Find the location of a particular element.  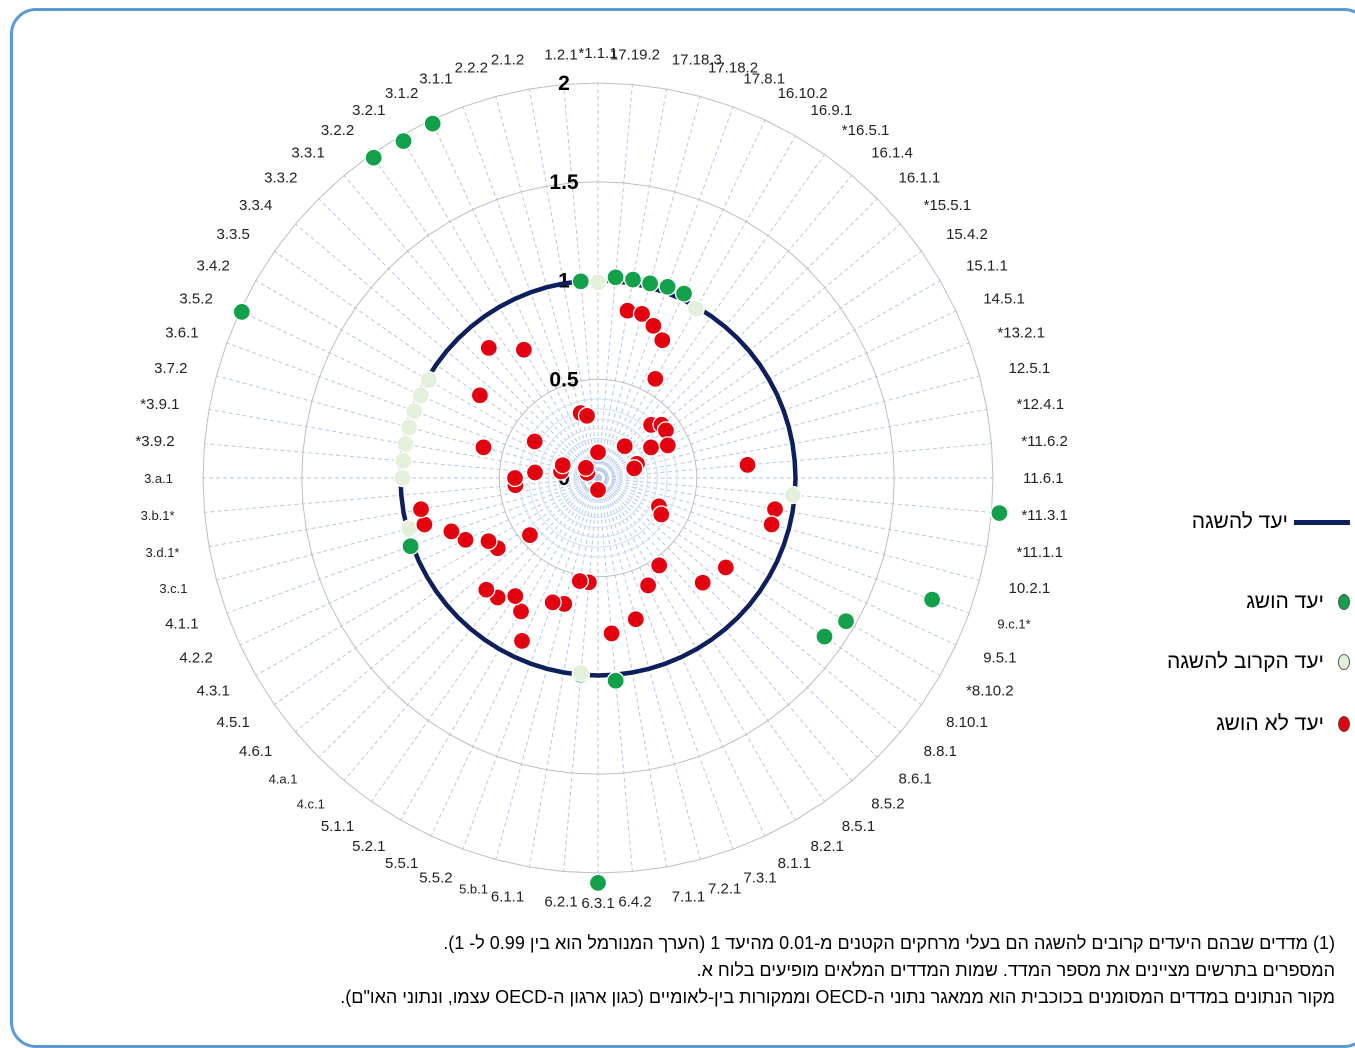

category-label: 9.5.1 is located at coordinates (999, 658).